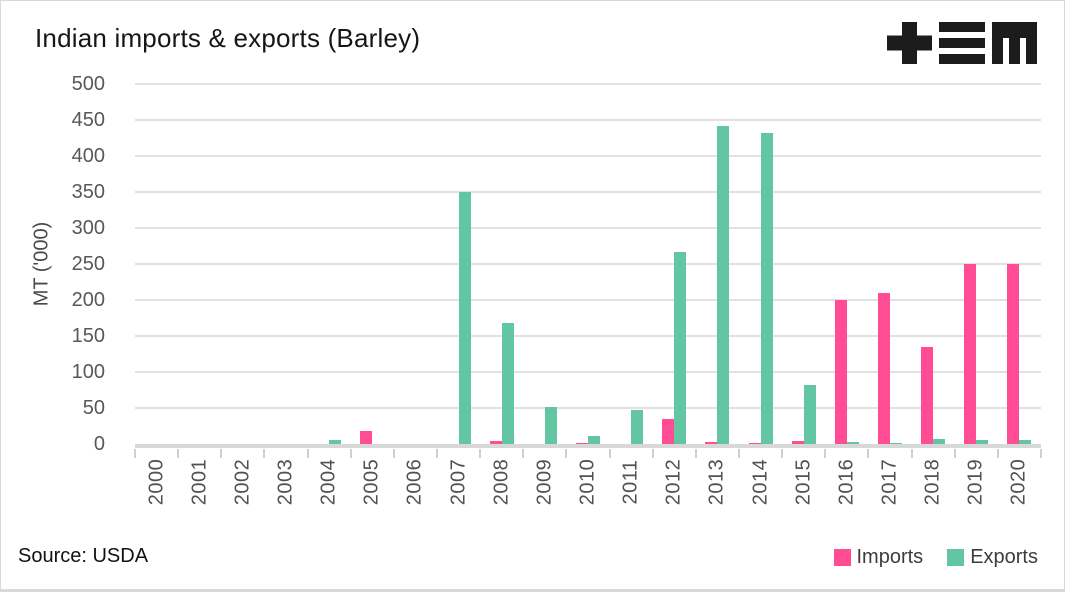  What do you see at coordinates (970, 354) in the screenshot?
I see `bar-imports-2019` at bounding box center [970, 354].